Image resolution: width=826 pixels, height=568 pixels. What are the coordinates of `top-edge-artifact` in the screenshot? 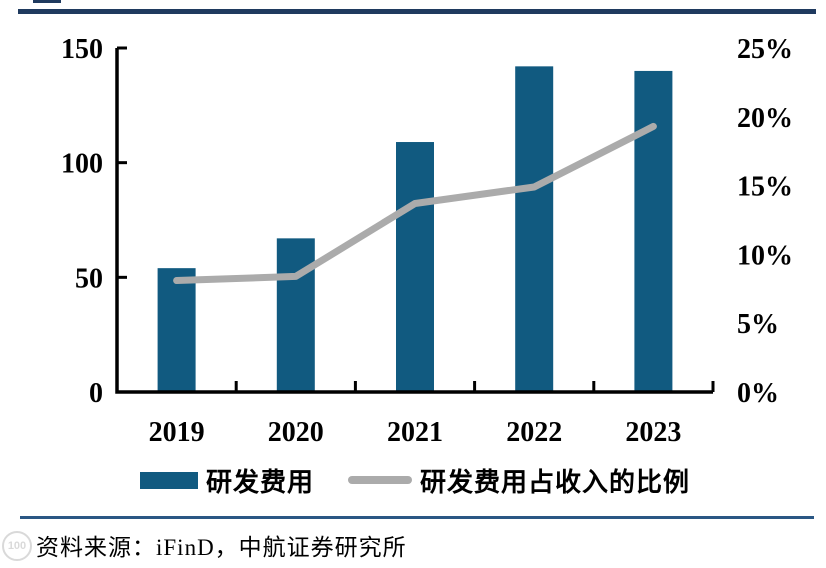 It's located at (47, 1).